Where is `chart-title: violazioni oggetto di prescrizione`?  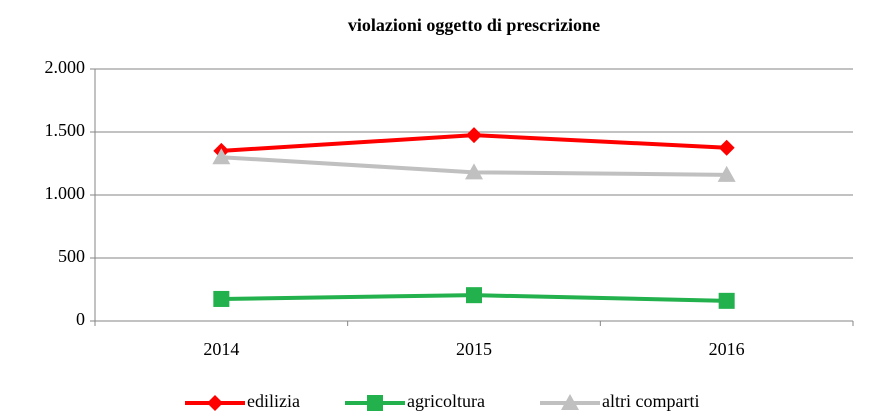 chart-title: violazioni oggetto di prescrizione is located at coordinates (474, 25).